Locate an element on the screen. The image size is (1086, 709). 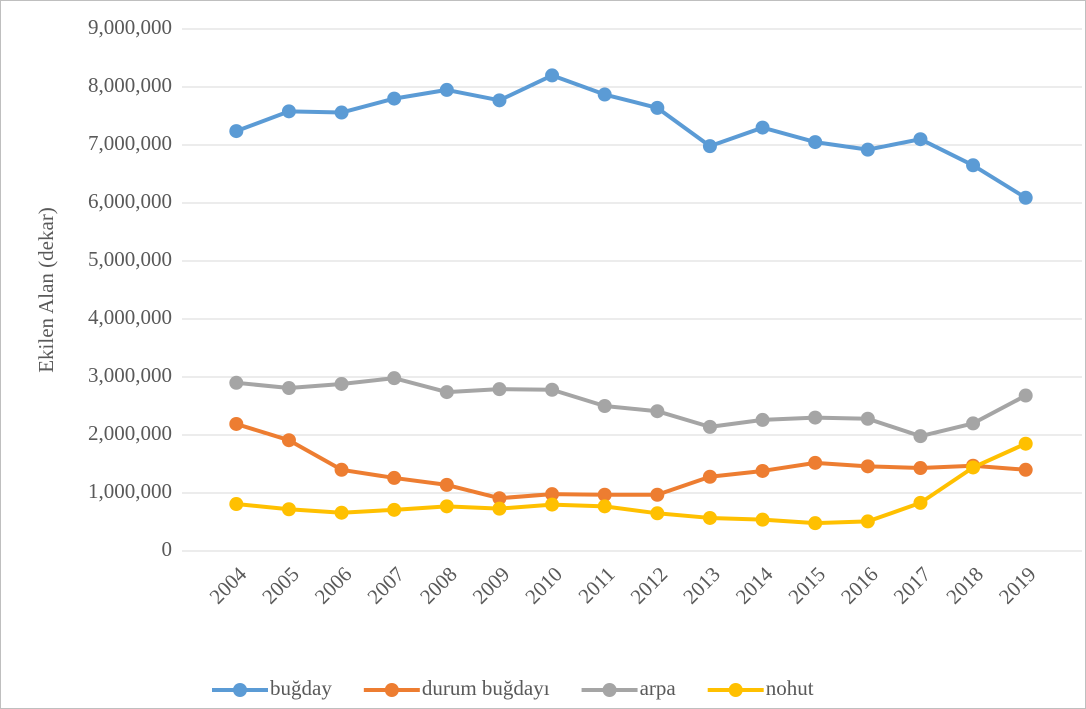
y-tick-label: 0 is located at coordinates (167, 549).